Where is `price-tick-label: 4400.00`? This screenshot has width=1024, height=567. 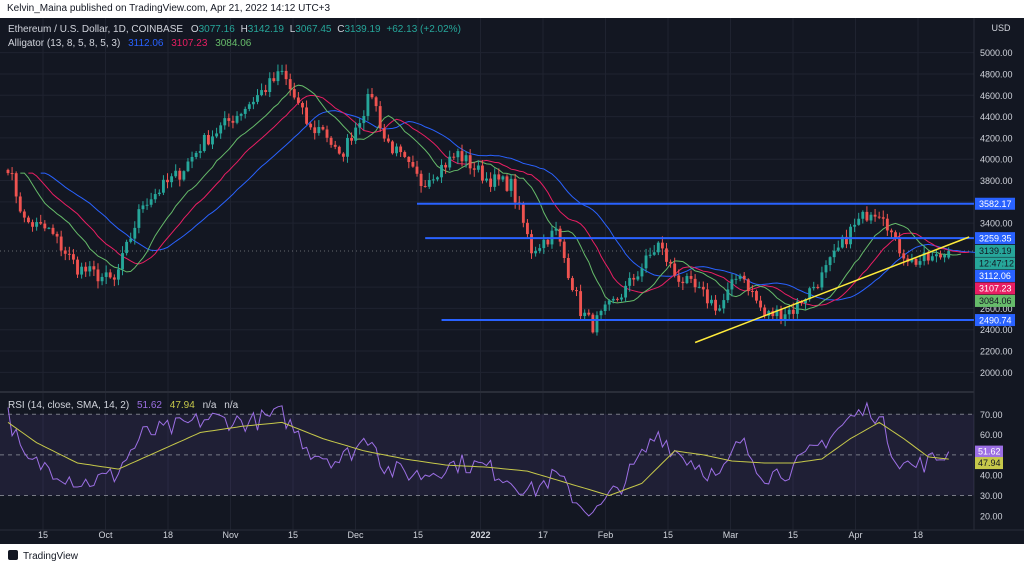
price-tick-label: 4400.00 is located at coordinates (996, 117).